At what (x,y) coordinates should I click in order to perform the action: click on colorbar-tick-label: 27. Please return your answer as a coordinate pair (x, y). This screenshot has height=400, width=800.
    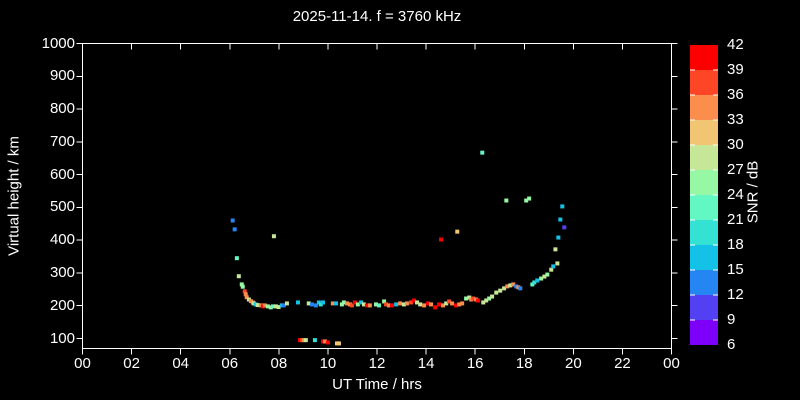
    Looking at the image, I should click on (735, 169).